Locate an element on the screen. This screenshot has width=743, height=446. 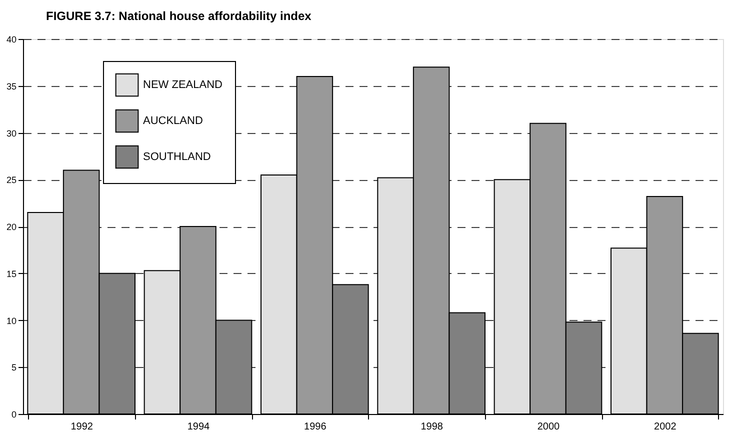
x-tick-label: 2002 is located at coordinates (665, 427).